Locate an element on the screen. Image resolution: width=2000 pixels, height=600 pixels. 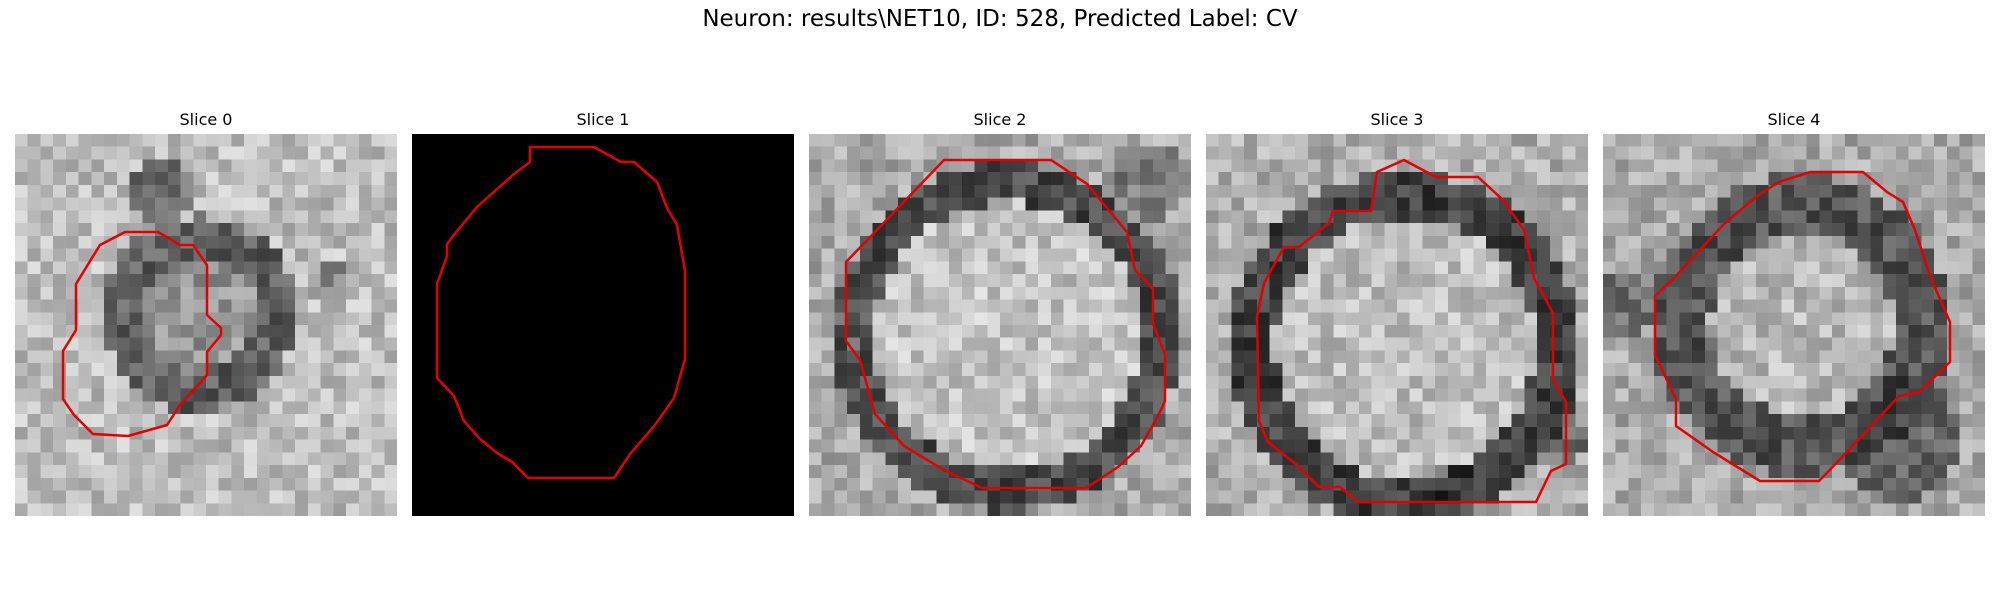
slice-panel-1: Slice 1 is located at coordinates (603, 313).